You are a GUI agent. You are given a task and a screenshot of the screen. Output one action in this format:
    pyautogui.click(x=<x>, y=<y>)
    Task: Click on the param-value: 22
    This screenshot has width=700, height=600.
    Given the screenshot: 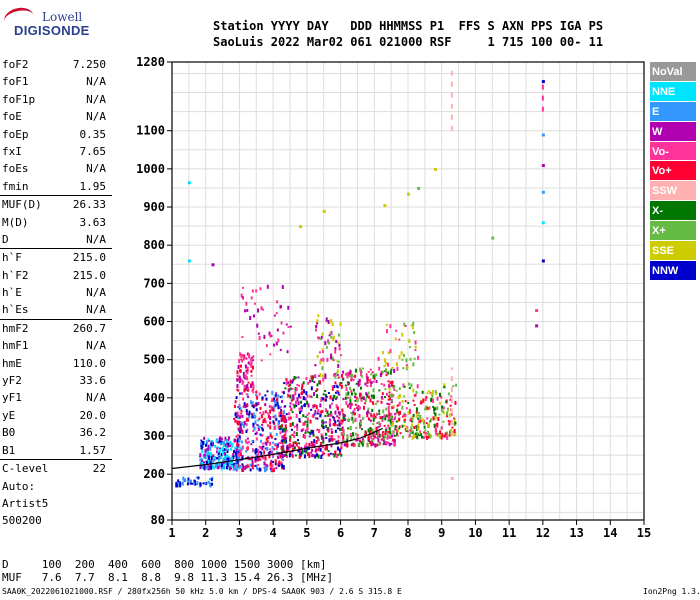 What is the action you would take?
    pyautogui.click(x=99, y=468)
    